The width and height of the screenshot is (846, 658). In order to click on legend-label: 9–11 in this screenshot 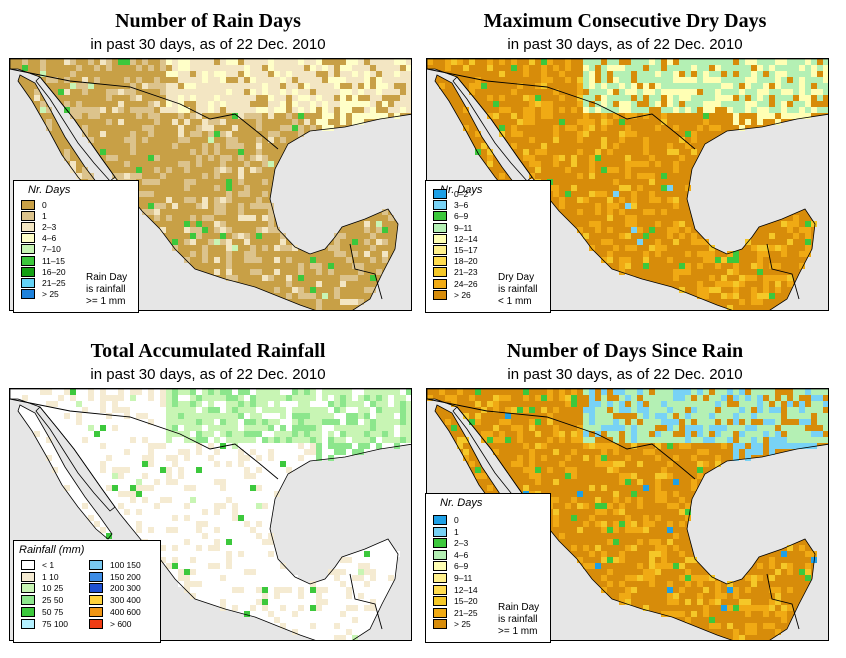, I will do `click(463, 227)`.